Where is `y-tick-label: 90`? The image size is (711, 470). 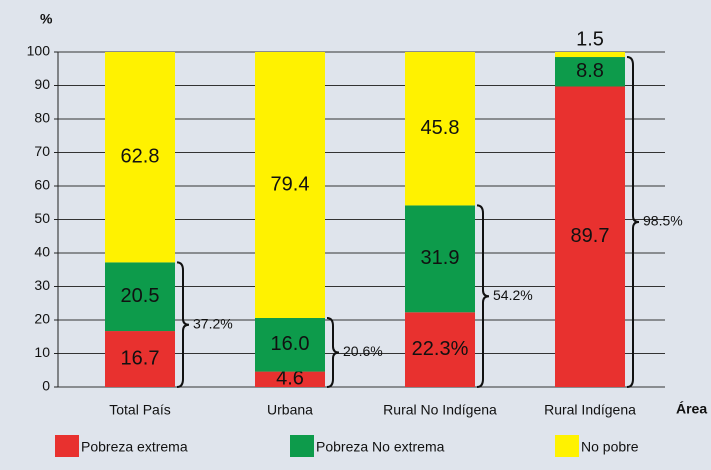 y-tick-label: 90 is located at coordinates (42, 84).